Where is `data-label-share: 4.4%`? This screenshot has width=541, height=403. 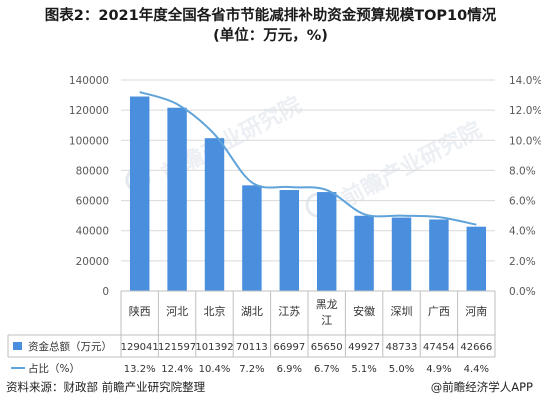
data-label-share: 4.4% is located at coordinates (476, 369).